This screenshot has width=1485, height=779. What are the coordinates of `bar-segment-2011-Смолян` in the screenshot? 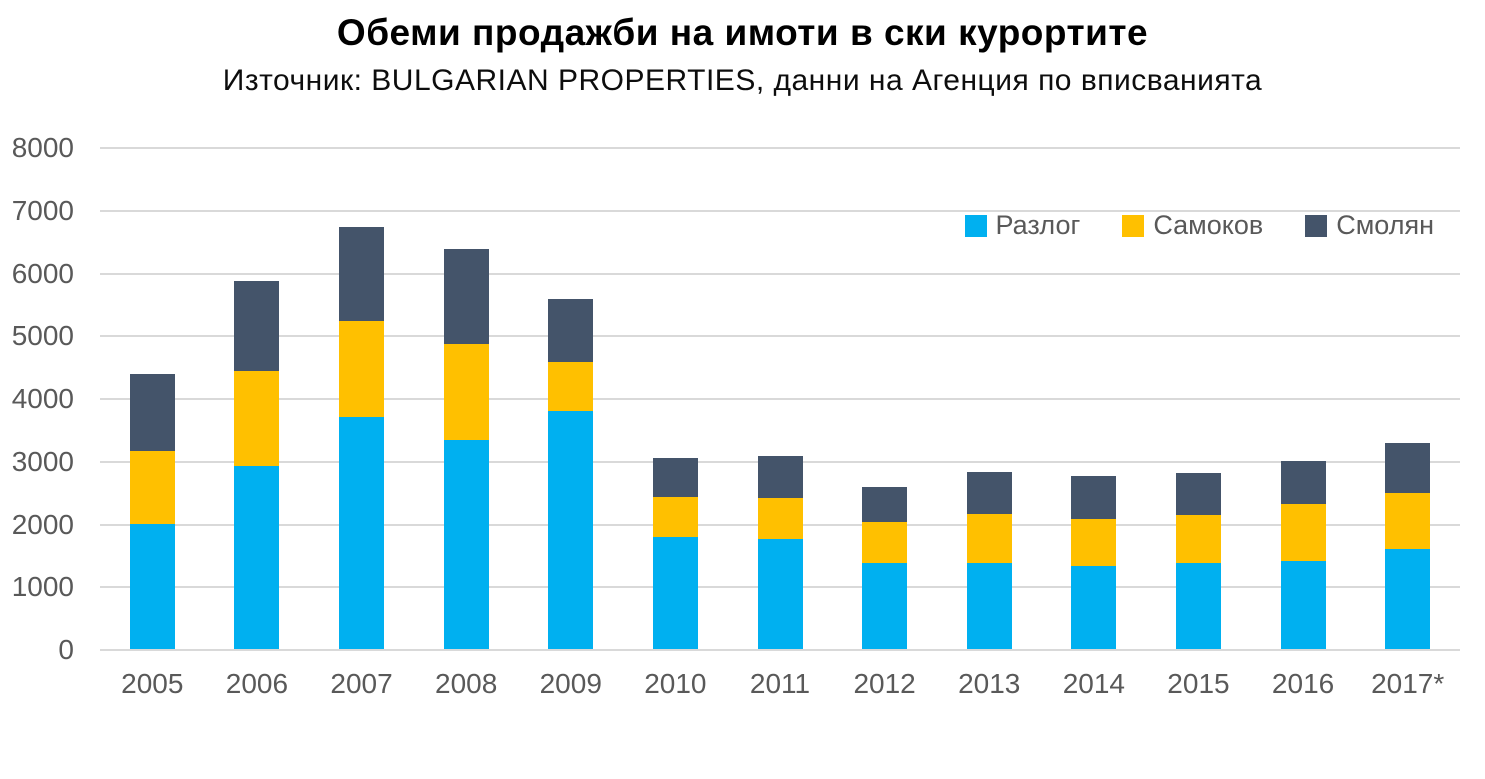 It's located at (780, 477).